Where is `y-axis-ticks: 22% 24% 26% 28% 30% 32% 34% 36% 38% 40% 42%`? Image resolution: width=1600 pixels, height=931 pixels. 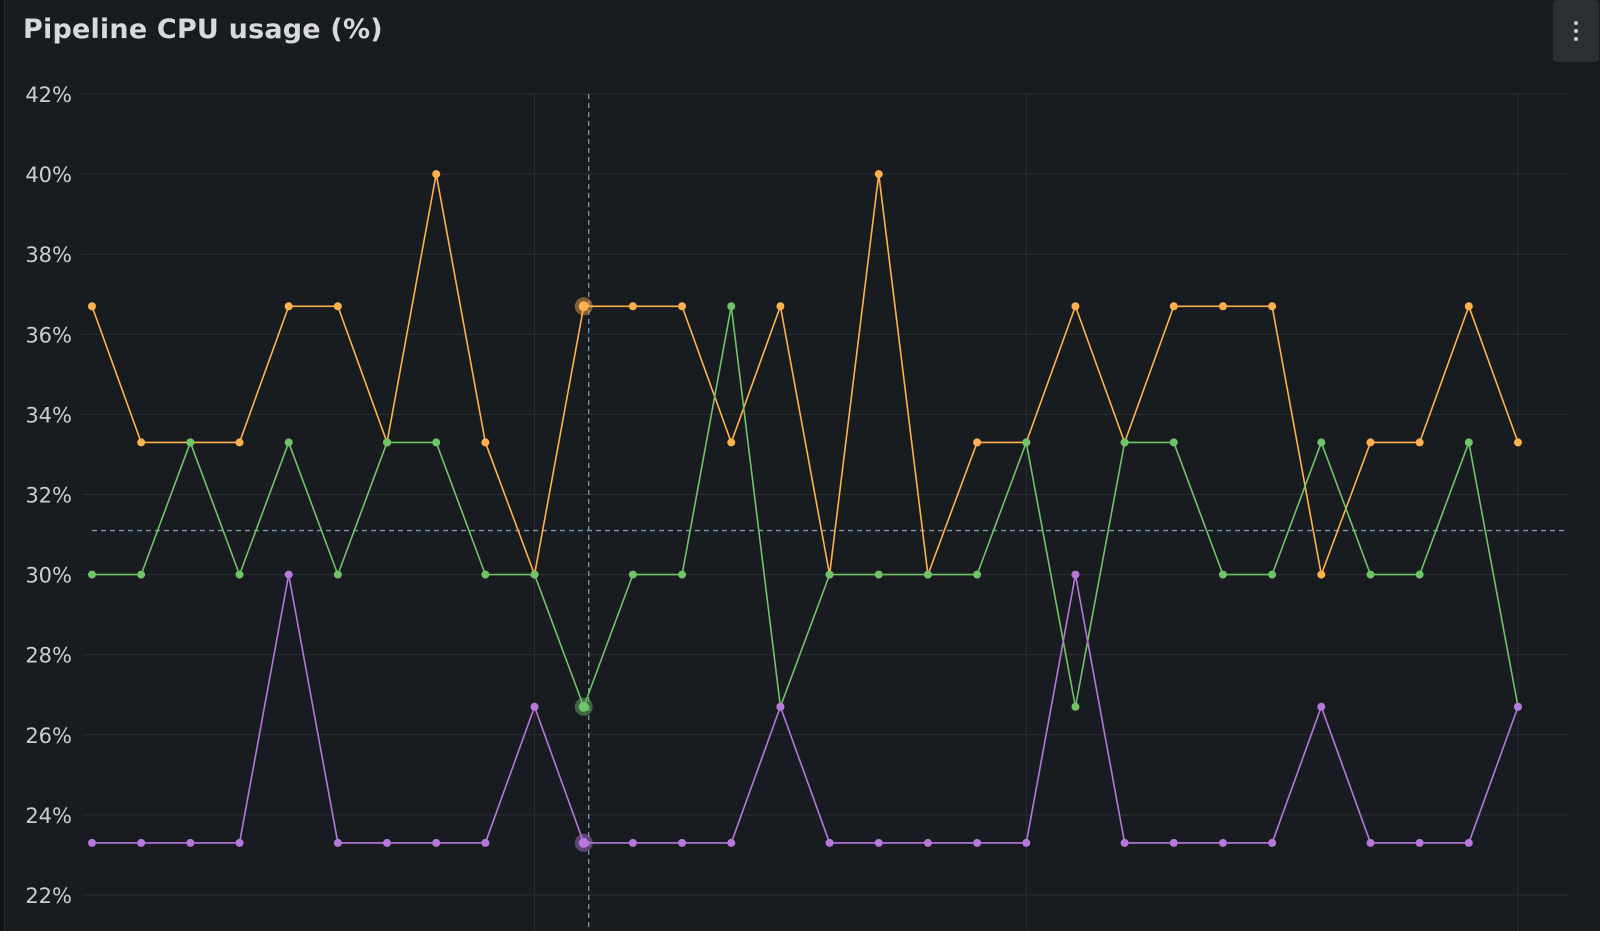
y-axis-ticks: 22% 24% 26% 28% 30% 32% 34% 36% 38% 40% 42% is located at coordinates (48, 495).